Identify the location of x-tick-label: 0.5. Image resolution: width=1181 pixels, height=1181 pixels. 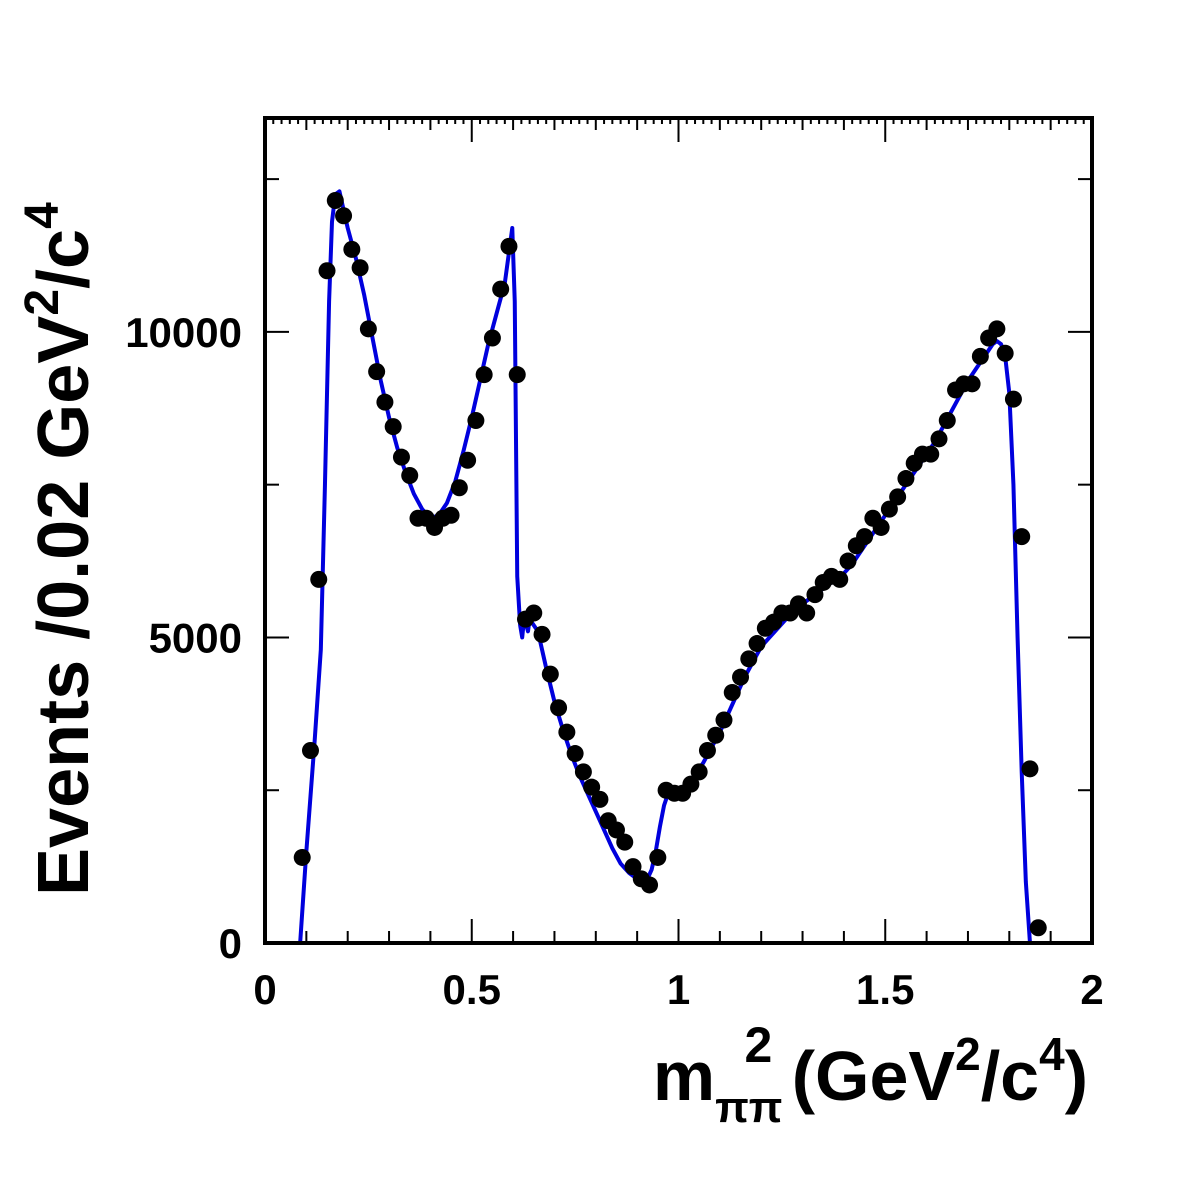
(472, 989).